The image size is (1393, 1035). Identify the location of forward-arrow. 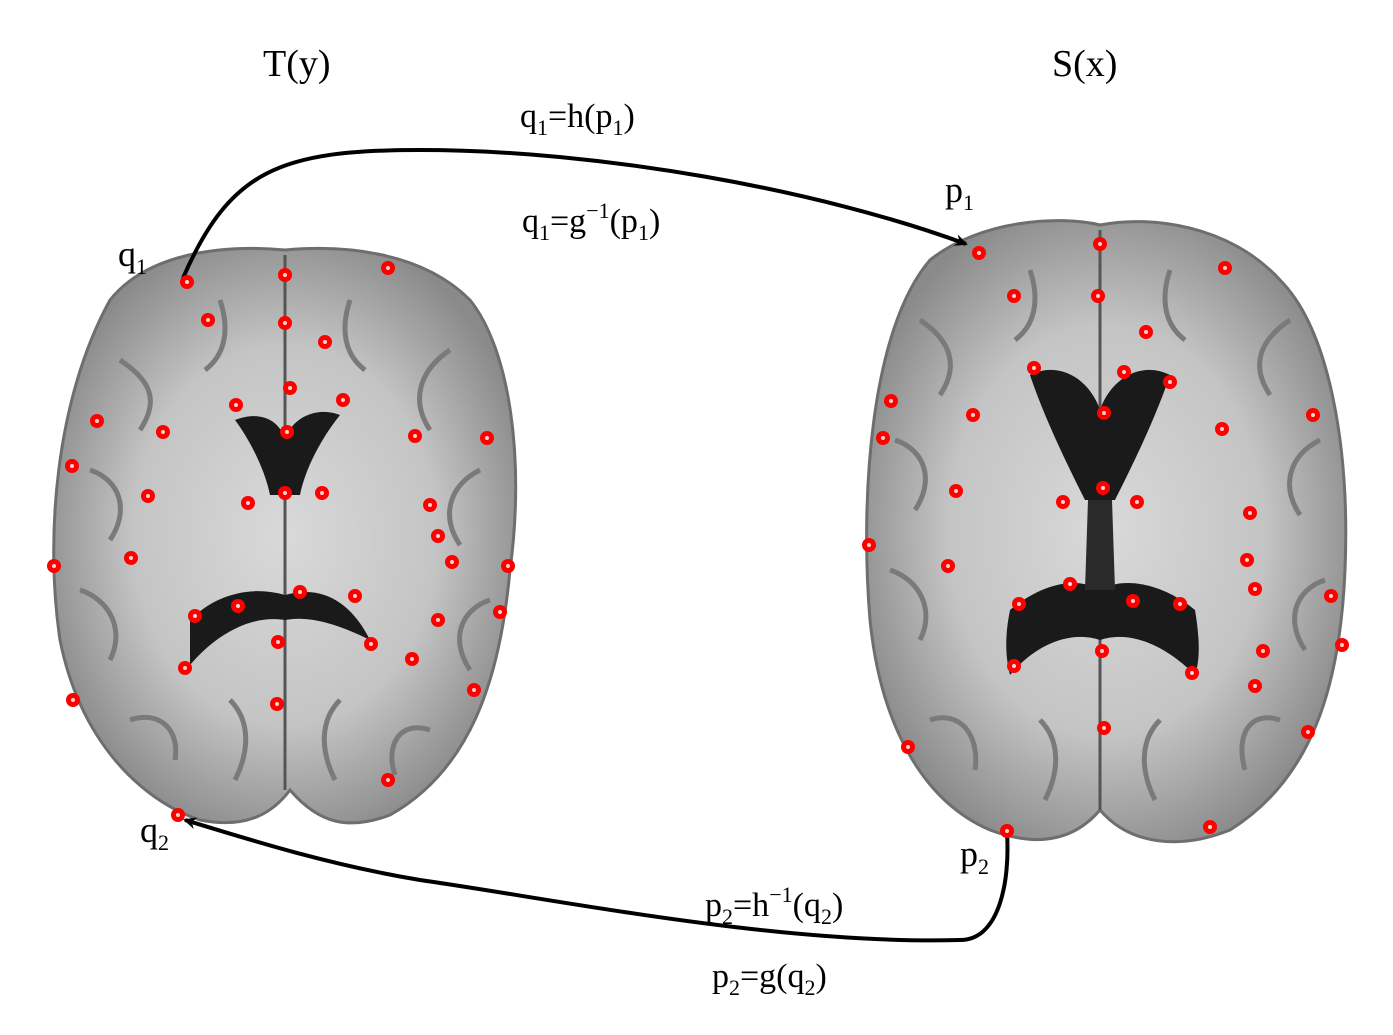
(574, 213).